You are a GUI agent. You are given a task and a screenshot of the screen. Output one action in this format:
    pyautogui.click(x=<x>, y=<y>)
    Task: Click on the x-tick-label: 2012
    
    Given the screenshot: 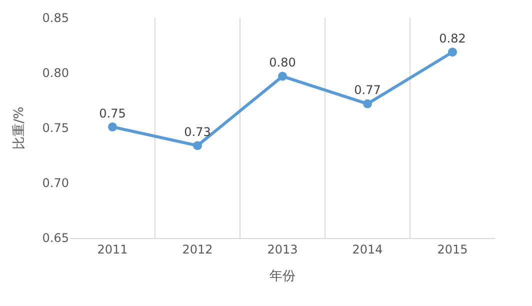 What is the action you would take?
    pyautogui.click(x=197, y=249)
    